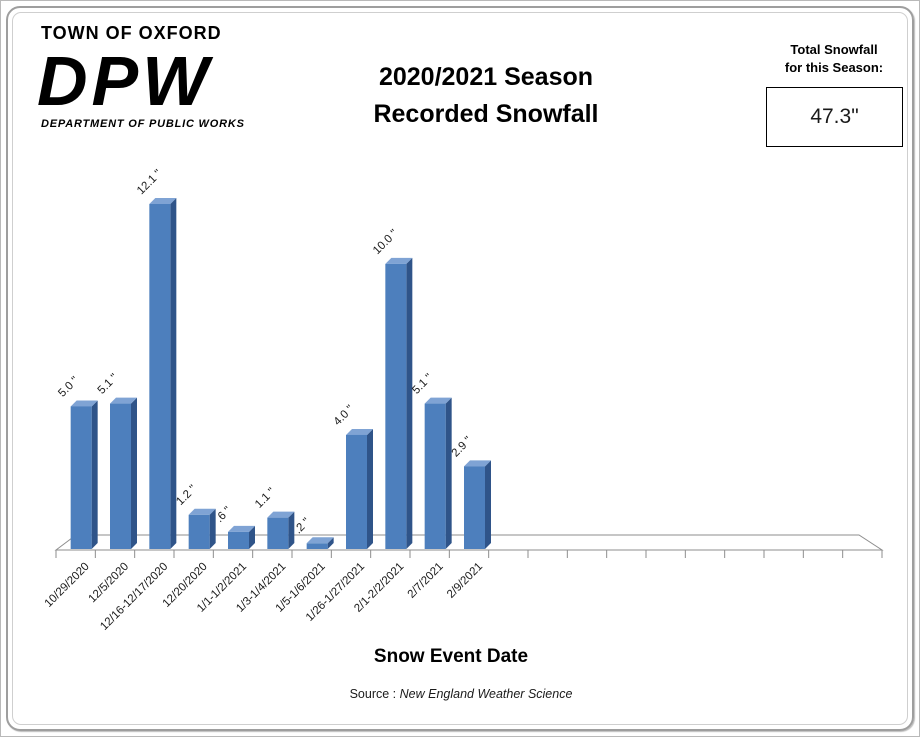  What do you see at coordinates (834, 49) in the screenshot?
I see `total-label-line1: Total Snowfall` at bounding box center [834, 49].